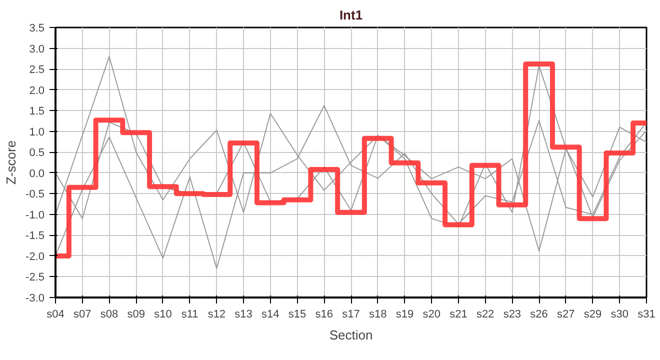 The height and width of the screenshot is (360, 660). What do you see at coordinates (243, 314) in the screenshot?
I see `x-tick-label: s13` at bounding box center [243, 314].